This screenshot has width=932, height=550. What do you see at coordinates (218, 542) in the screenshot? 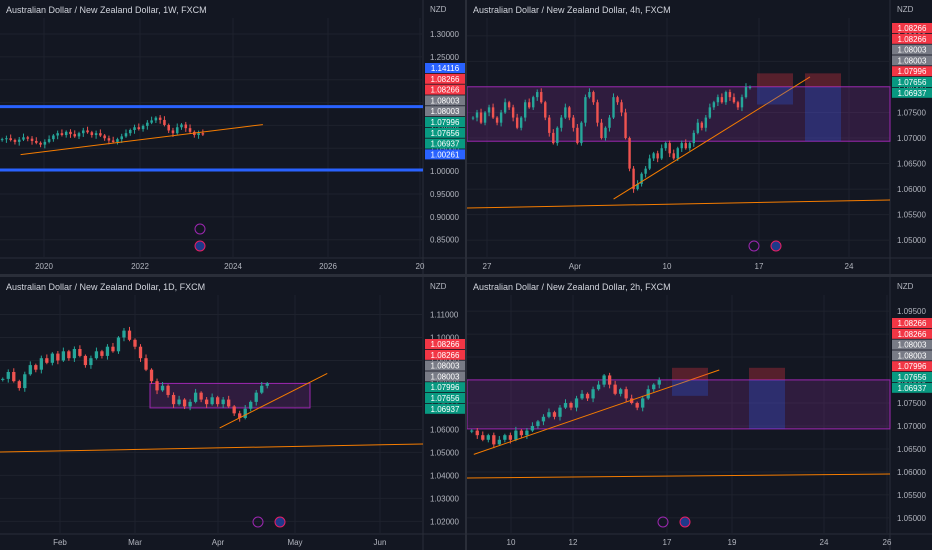
I see `x-tick-label: Apr` at bounding box center [218, 542].